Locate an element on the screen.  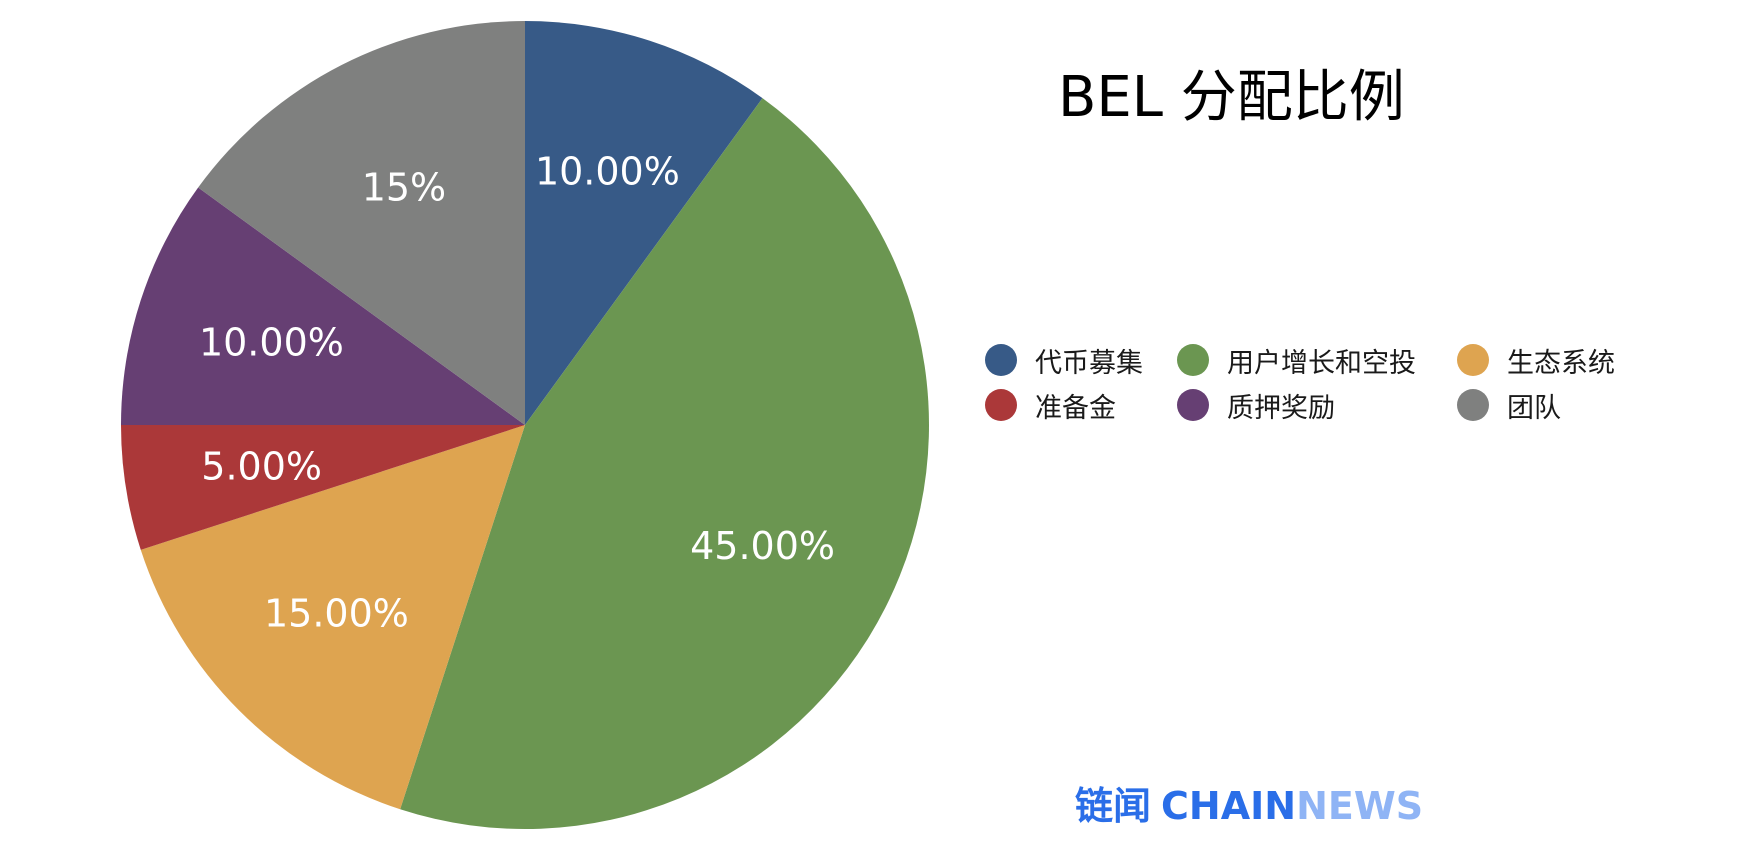
brand-logo: 链闻 CHAINNEWS is located at coordinates (1249, 802).